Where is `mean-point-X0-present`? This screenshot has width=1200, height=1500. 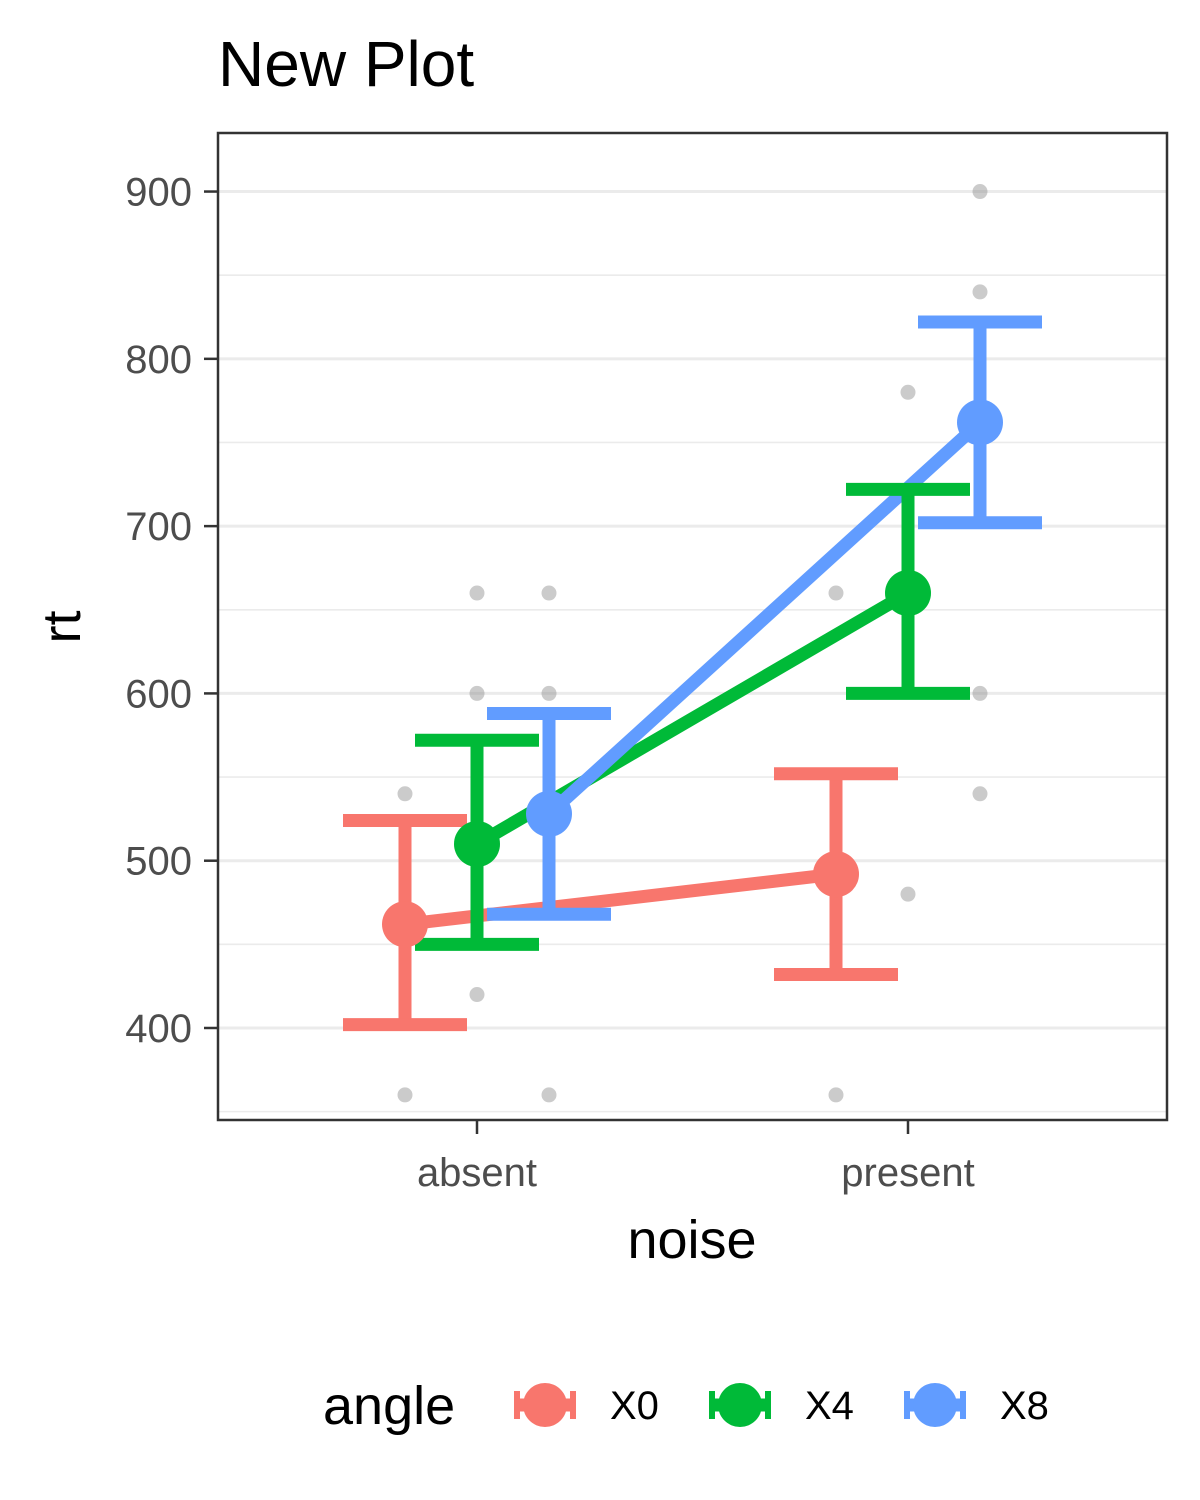
mean-point-X0-present is located at coordinates (836, 874).